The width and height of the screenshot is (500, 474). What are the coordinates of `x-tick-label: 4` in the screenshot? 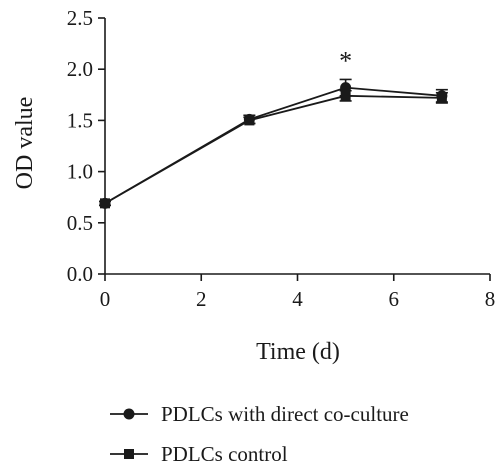 It's located at (297, 299).